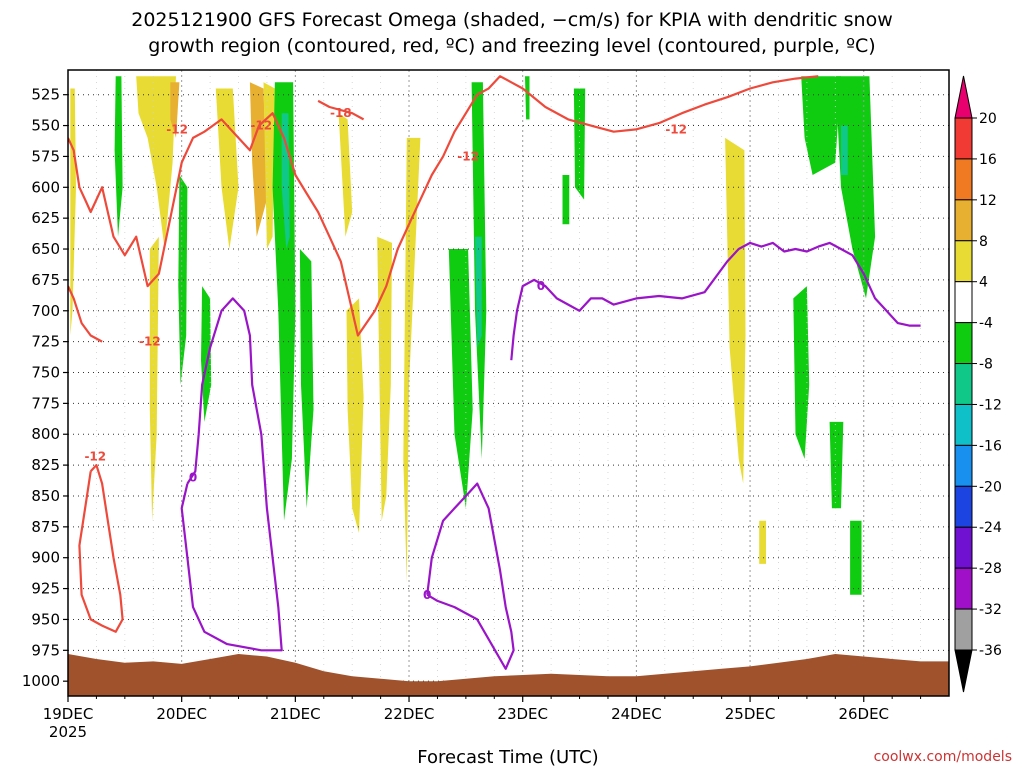 This screenshot has width=1024, height=768. What do you see at coordinates (41, 681) in the screenshot?
I see `y-tick-label: 1000` at bounding box center [41, 681].